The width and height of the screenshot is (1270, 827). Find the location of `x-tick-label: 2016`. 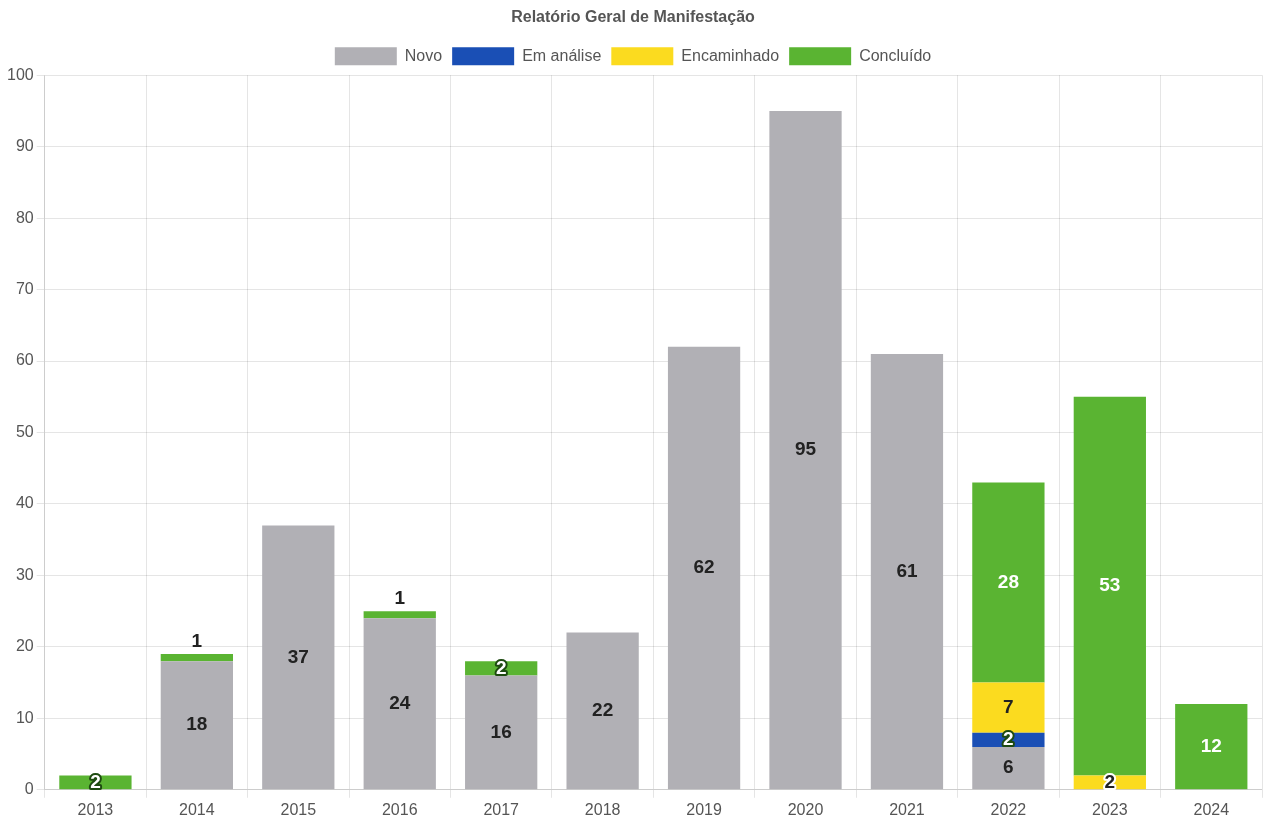

x-tick-label: 2016 is located at coordinates (399, 809).